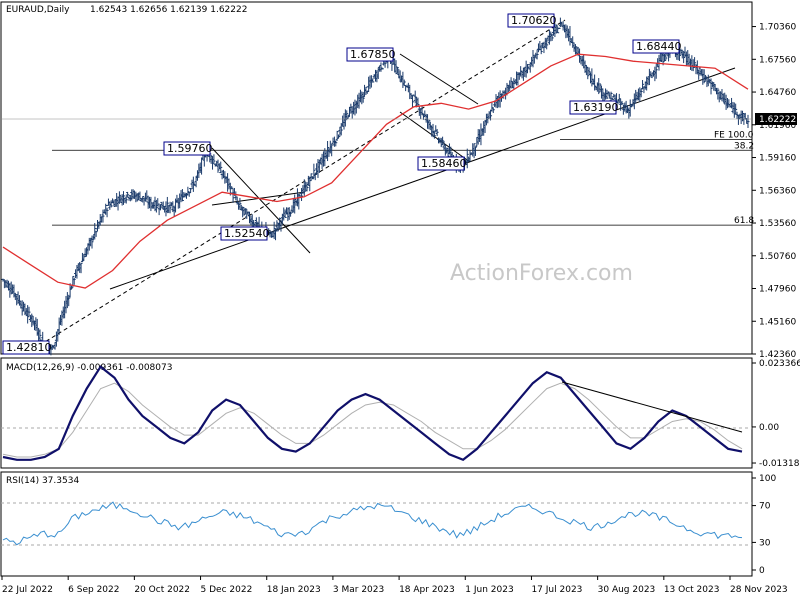  I want to click on fib-level-label: 38.2, so click(744, 146).